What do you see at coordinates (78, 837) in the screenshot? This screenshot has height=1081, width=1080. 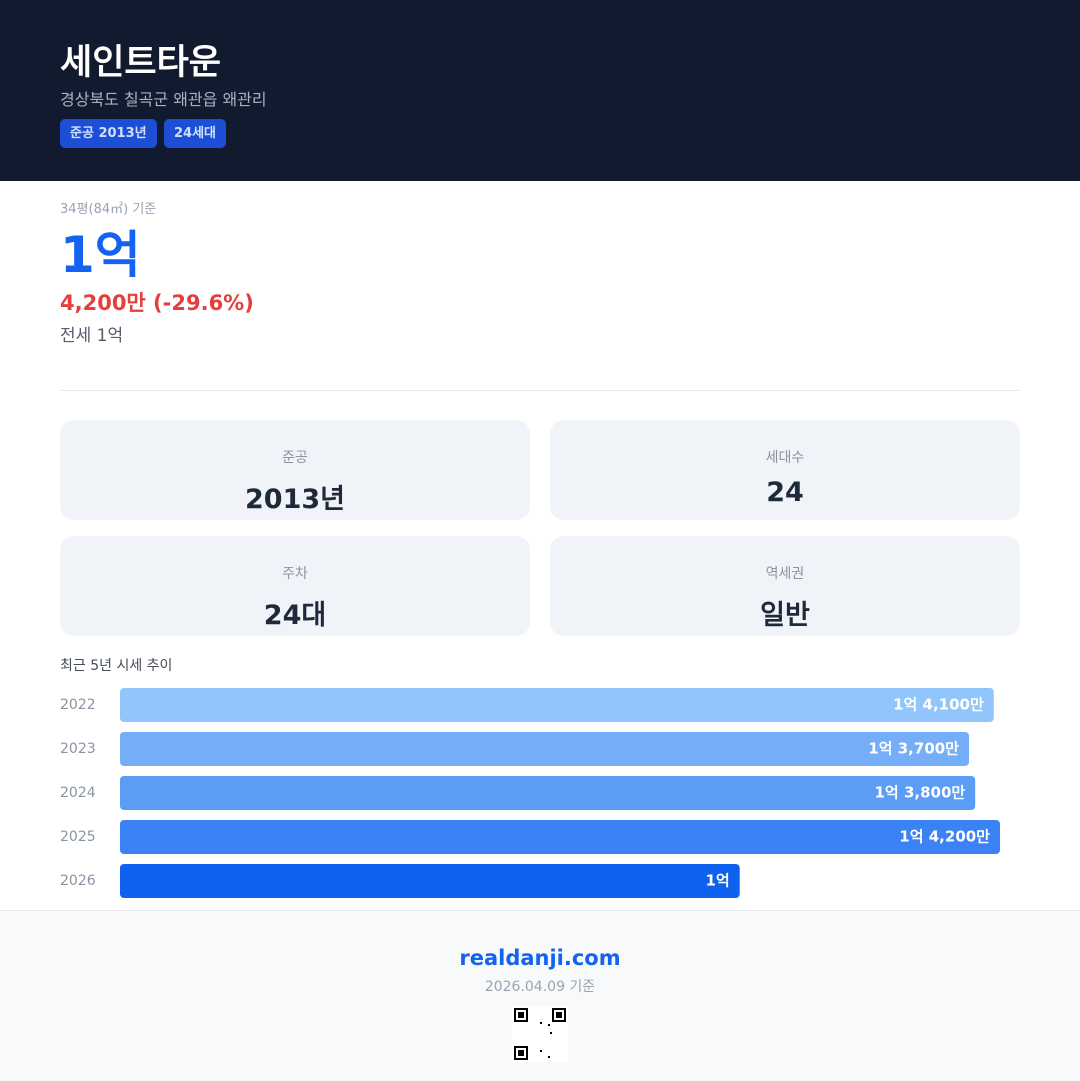 I see `year-label: 2025` at bounding box center [78, 837].